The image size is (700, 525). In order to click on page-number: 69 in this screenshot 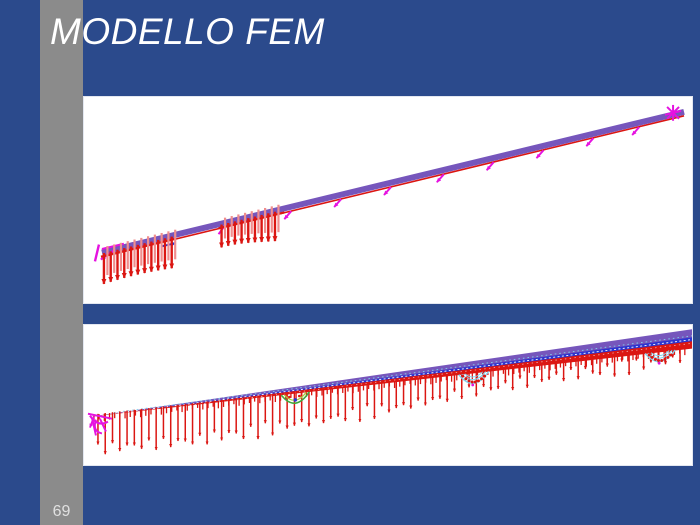, I will do `click(61, 511)`.